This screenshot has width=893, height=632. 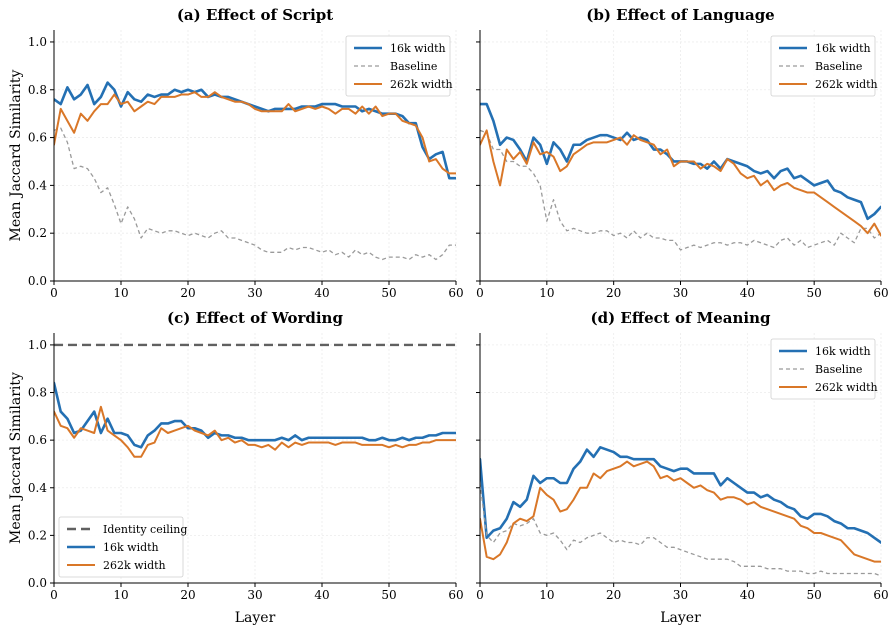 I want to click on subplot-title: (c) Effect of Wording, so click(x=255, y=318).